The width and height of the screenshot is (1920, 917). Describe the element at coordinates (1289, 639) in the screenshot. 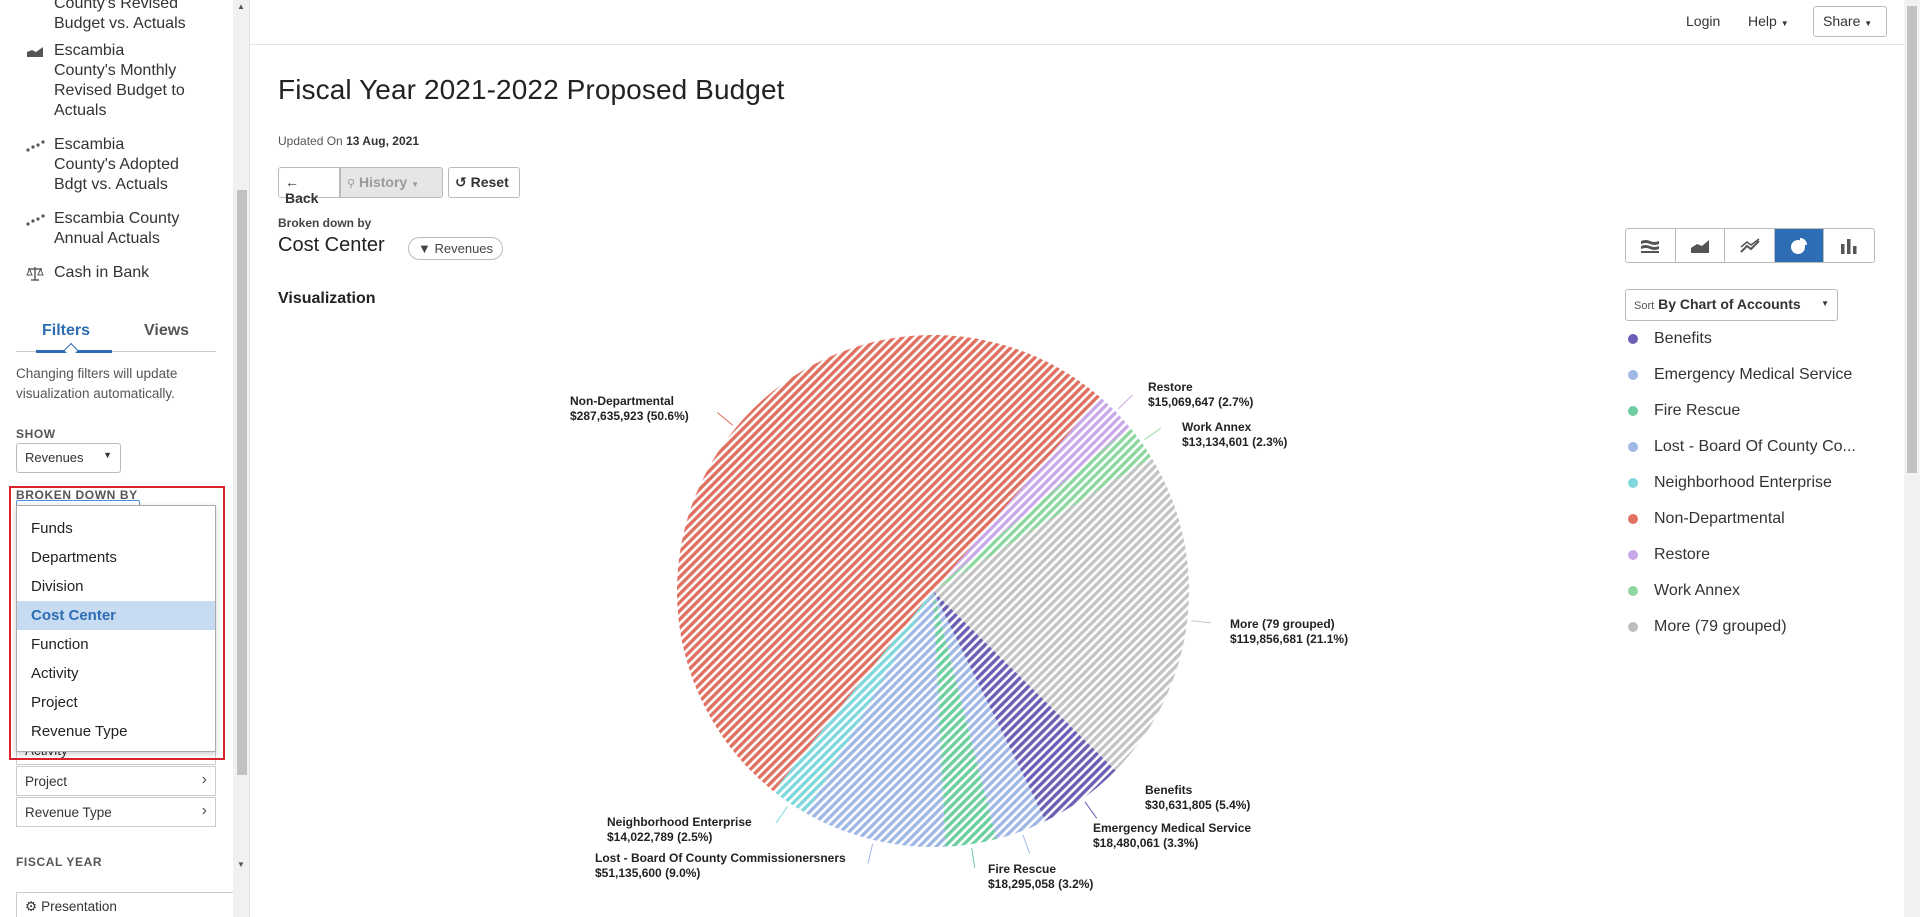

I see `pie-label-value: $119,856,681 (21.1%)` at that location.